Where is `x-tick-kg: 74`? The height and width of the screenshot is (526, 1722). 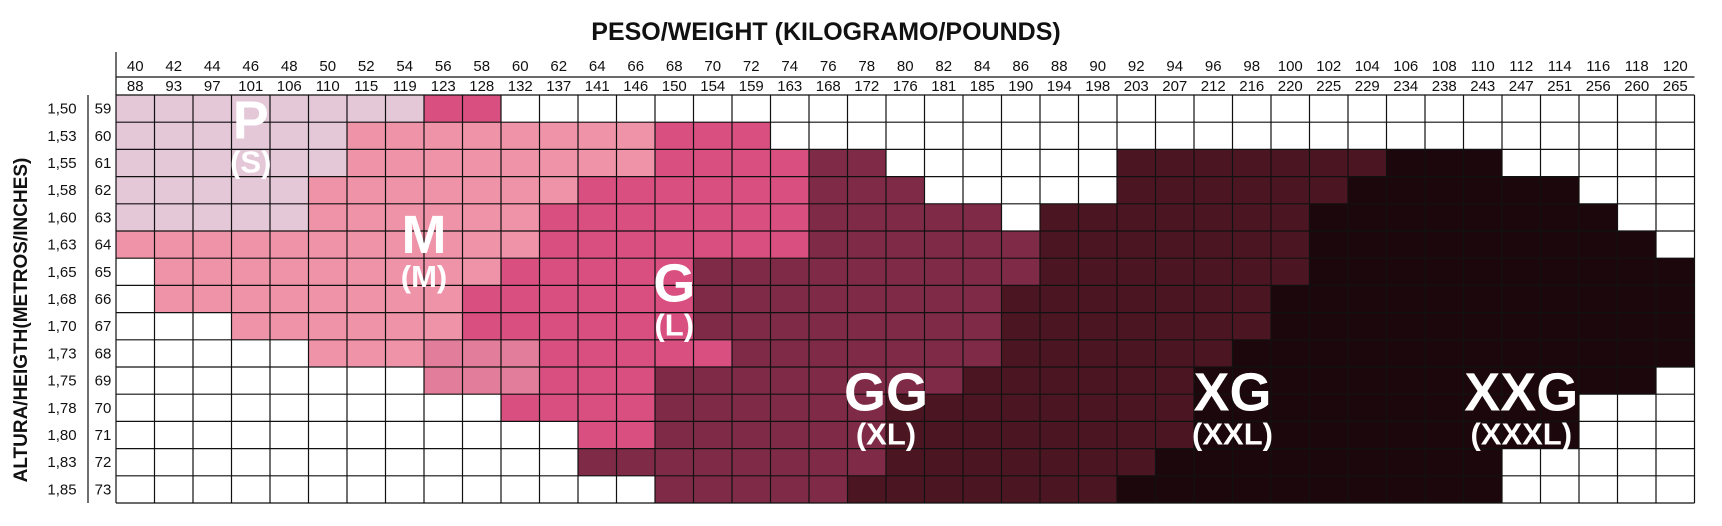 x-tick-kg: 74 is located at coordinates (789, 66).